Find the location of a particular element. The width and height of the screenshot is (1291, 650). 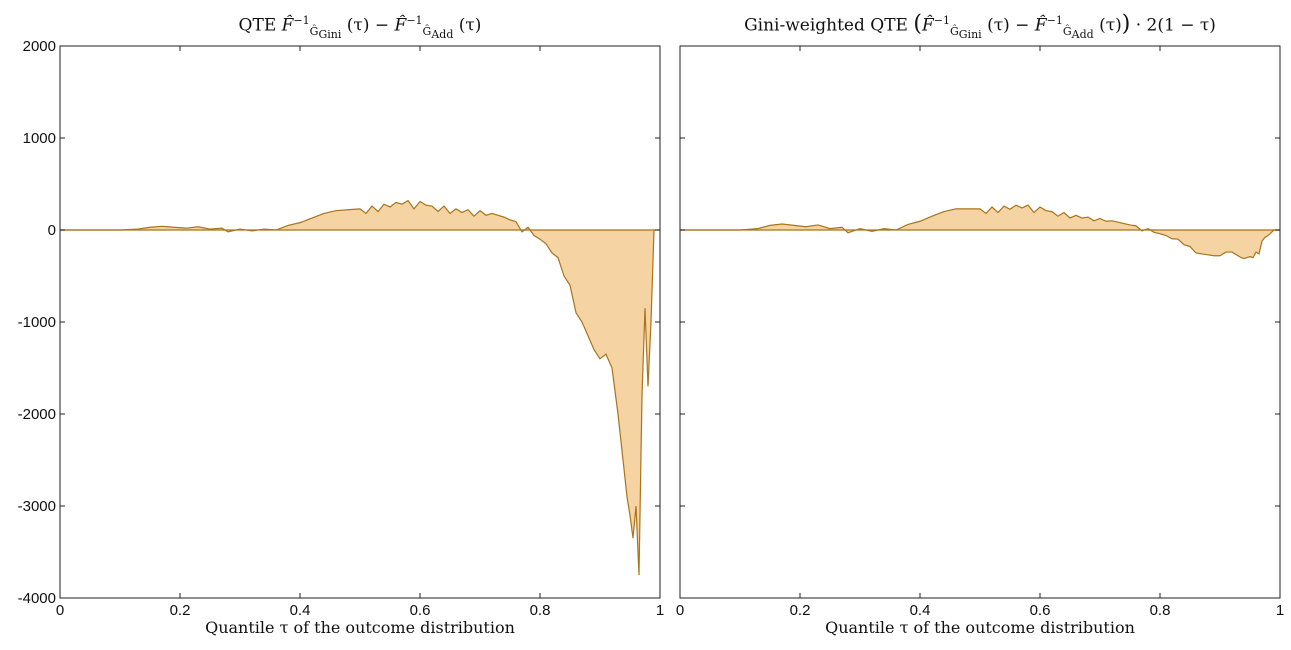

chart-title-left: QTE F̂−1ĜGini (τ) − F̂−1ĜAdd (τ) is located at coordinates (360, 28).